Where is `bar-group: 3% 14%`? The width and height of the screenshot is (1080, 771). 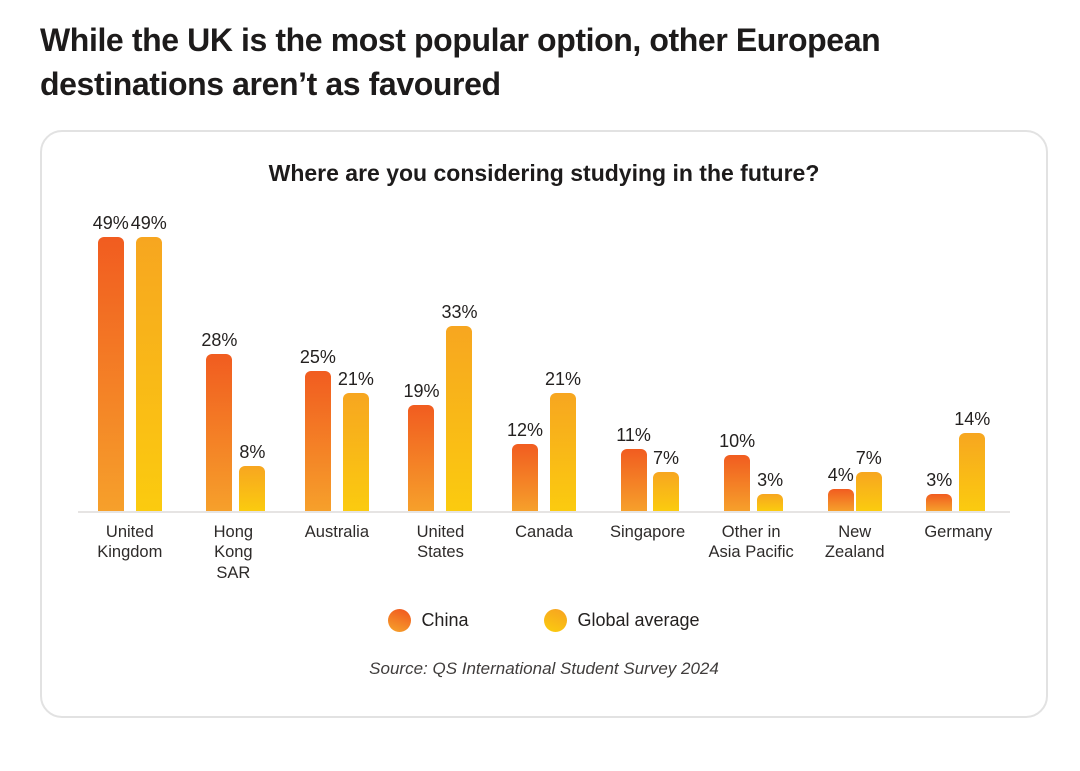 bar-group: 3% 14% is located at coordinates (959, 460).